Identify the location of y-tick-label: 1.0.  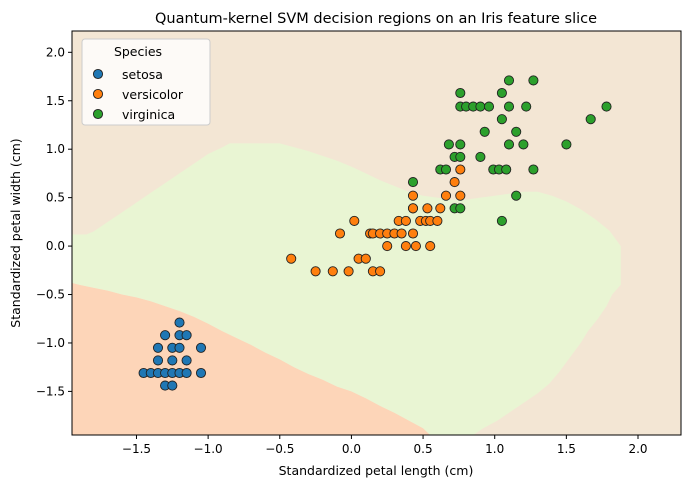
(55, 149).